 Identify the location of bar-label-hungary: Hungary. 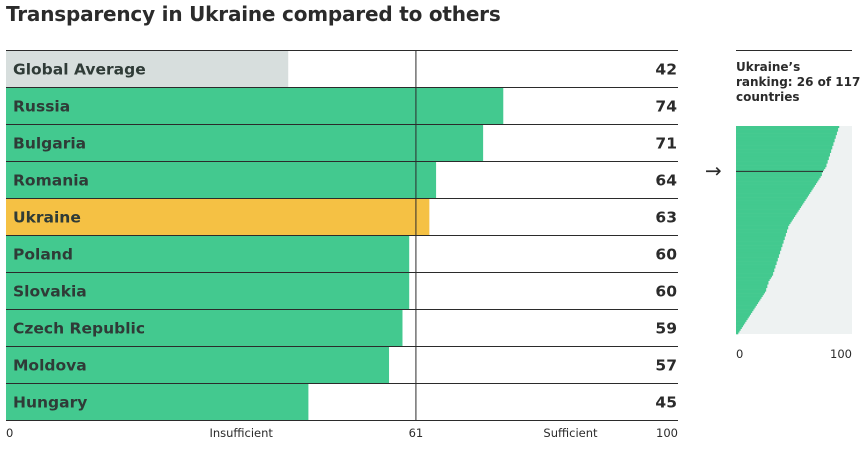
(50, 403).